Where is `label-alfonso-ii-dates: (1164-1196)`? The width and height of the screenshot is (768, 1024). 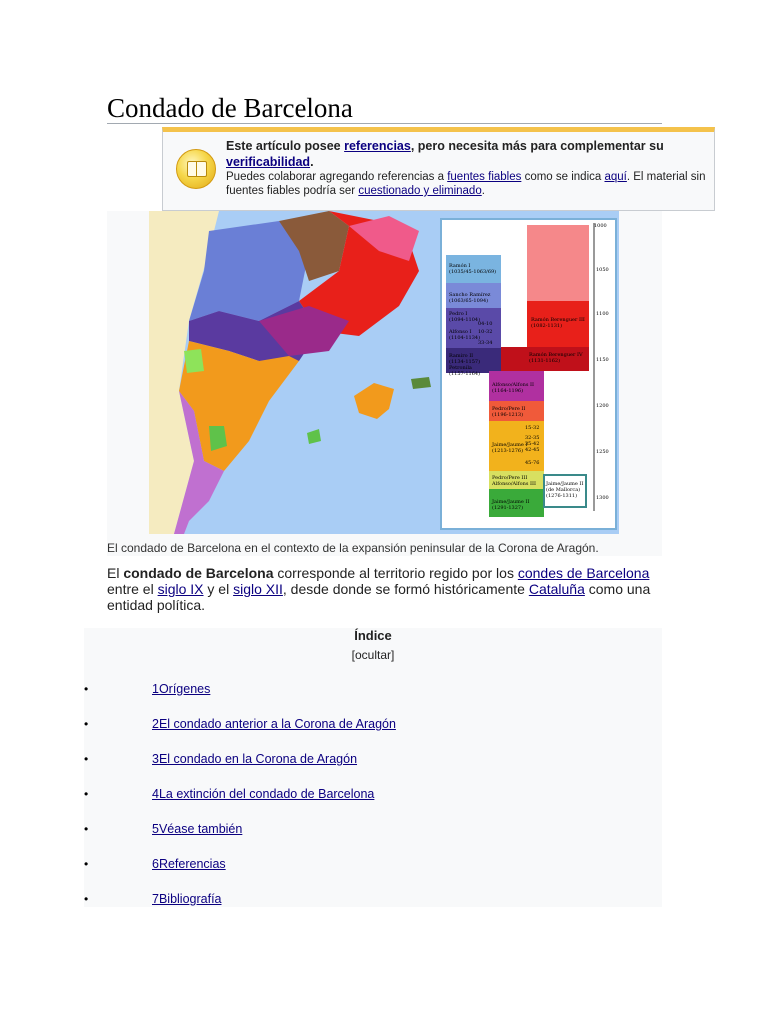 label-alfonso-ii-dates: (1164-1196) is located at coordinates (507, 390).